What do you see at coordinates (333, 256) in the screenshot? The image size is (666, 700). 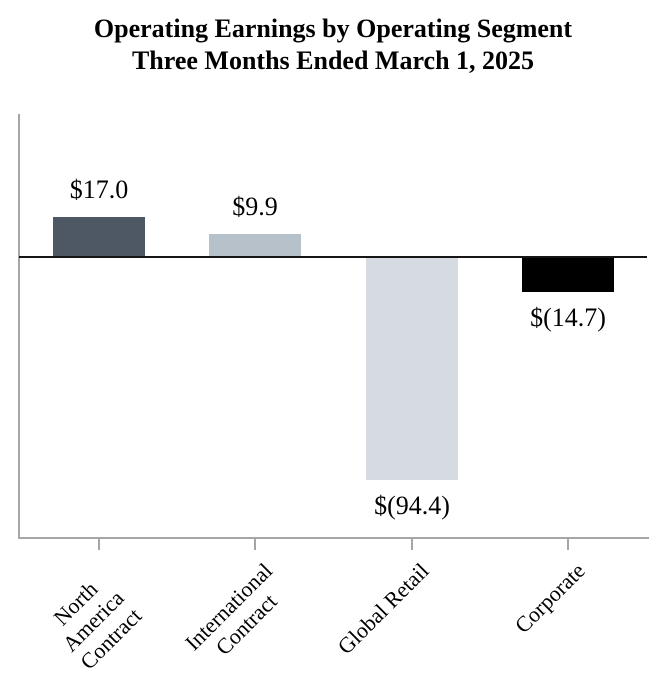 I see `zero-baseline` at bounding box center [333, 256].